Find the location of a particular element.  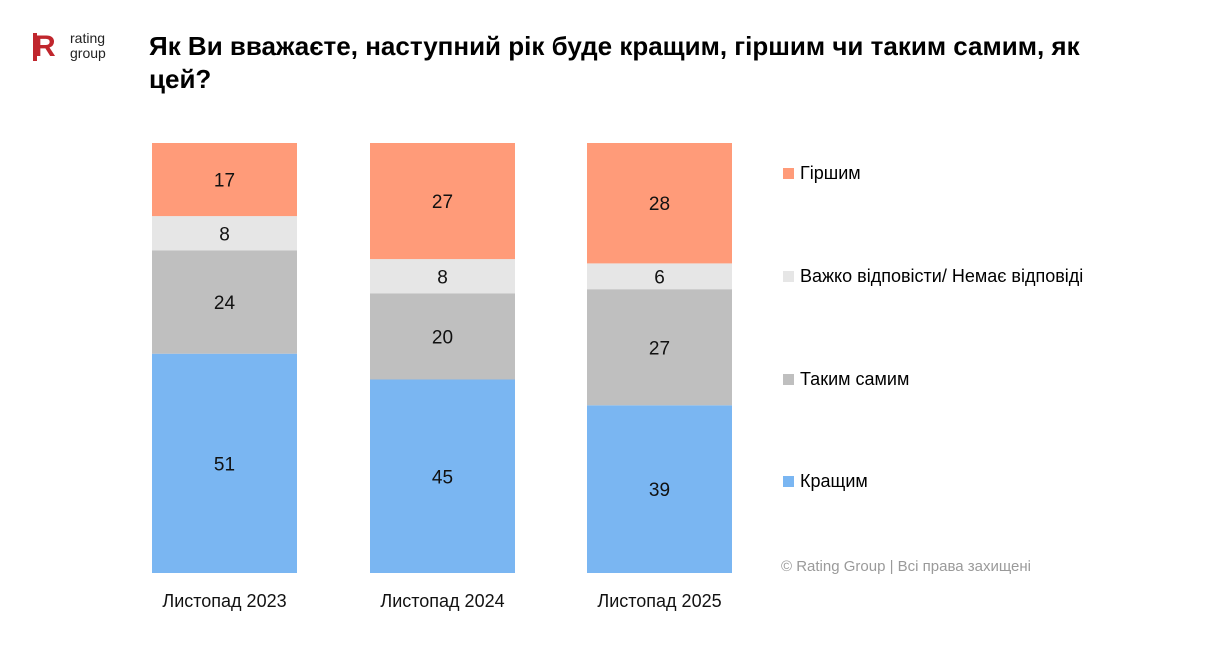

data-label: 45 is located at coordinates (442, 477).